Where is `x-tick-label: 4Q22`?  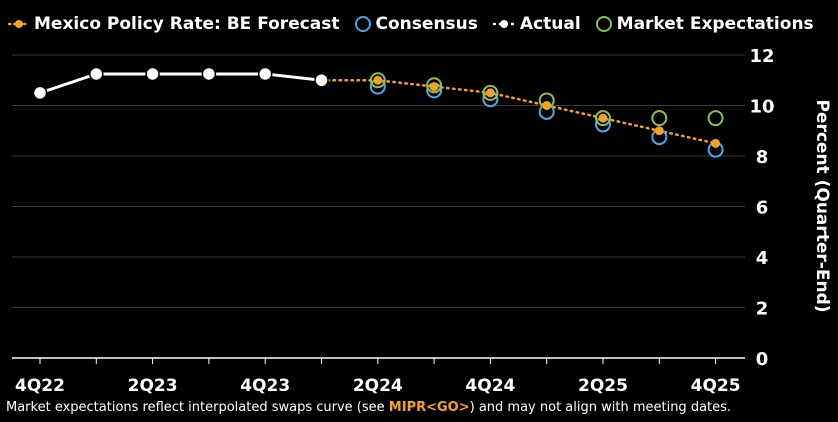
x-tick-label: 4Q22 is located at coordinates (40, 386).